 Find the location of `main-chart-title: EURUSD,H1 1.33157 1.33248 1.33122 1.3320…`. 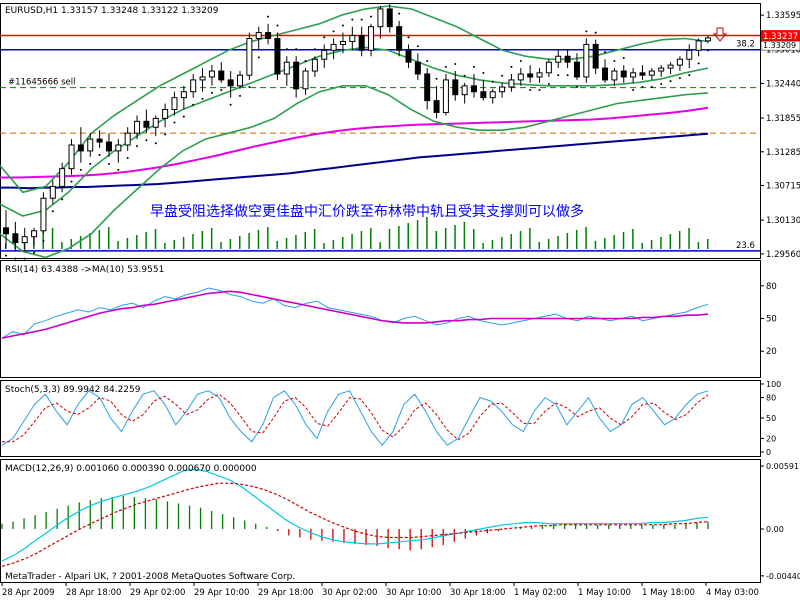

main-chart-title: EURUSD,H1 1.33157 1.33248 1.33122 1.3320… is located at coordinates (112, 11).